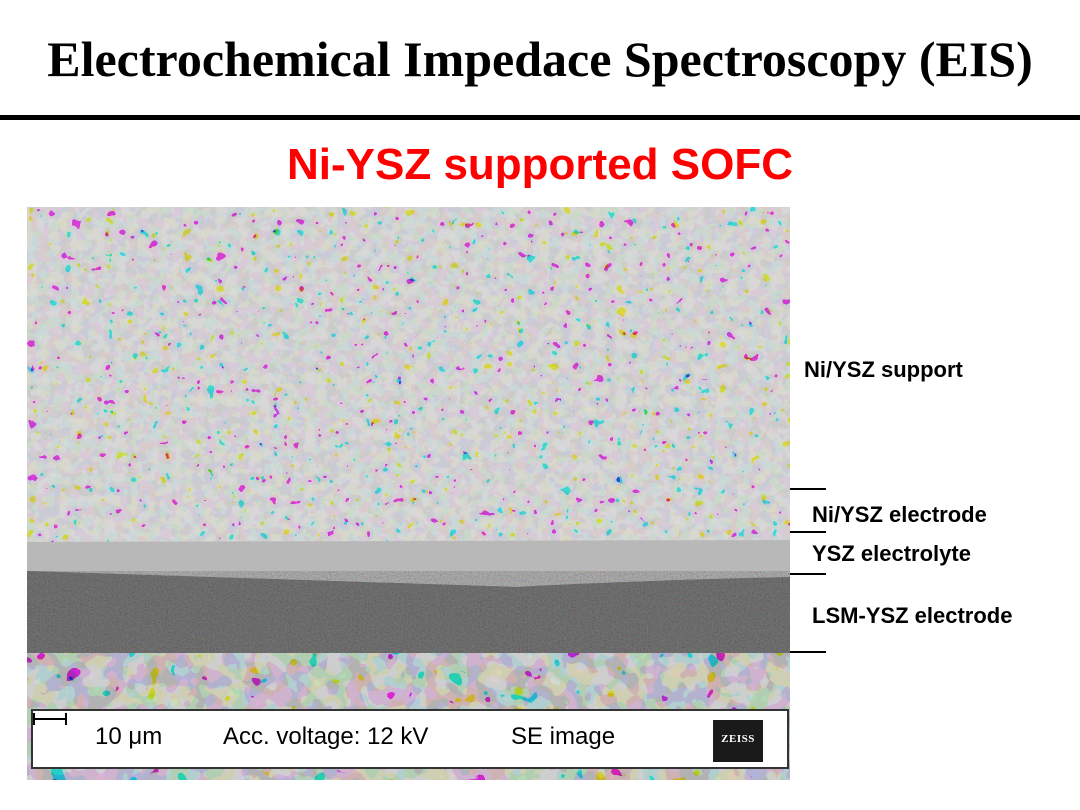 This screenshot has height=810, width=1080. What do you see at coordinates (563, 736) in the screenshot?
I see `mode-label: SE image` at bounding box center [563, 736].